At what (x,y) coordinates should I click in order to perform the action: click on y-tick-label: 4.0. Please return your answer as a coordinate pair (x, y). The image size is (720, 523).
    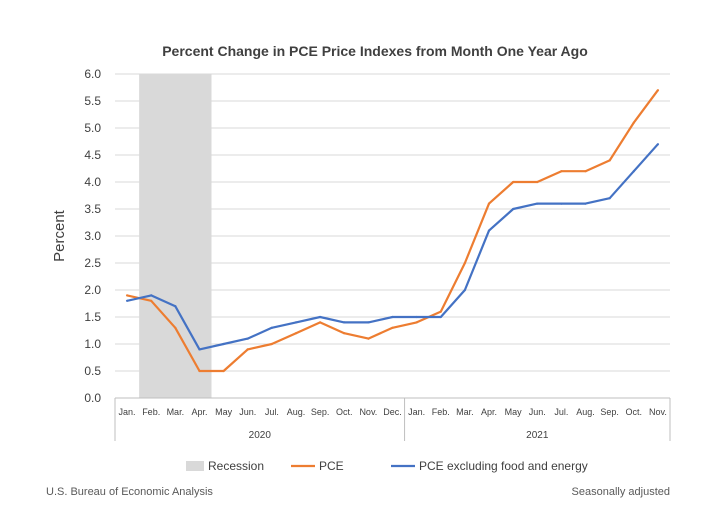
    Looking at the image, I should click on (92, 182).